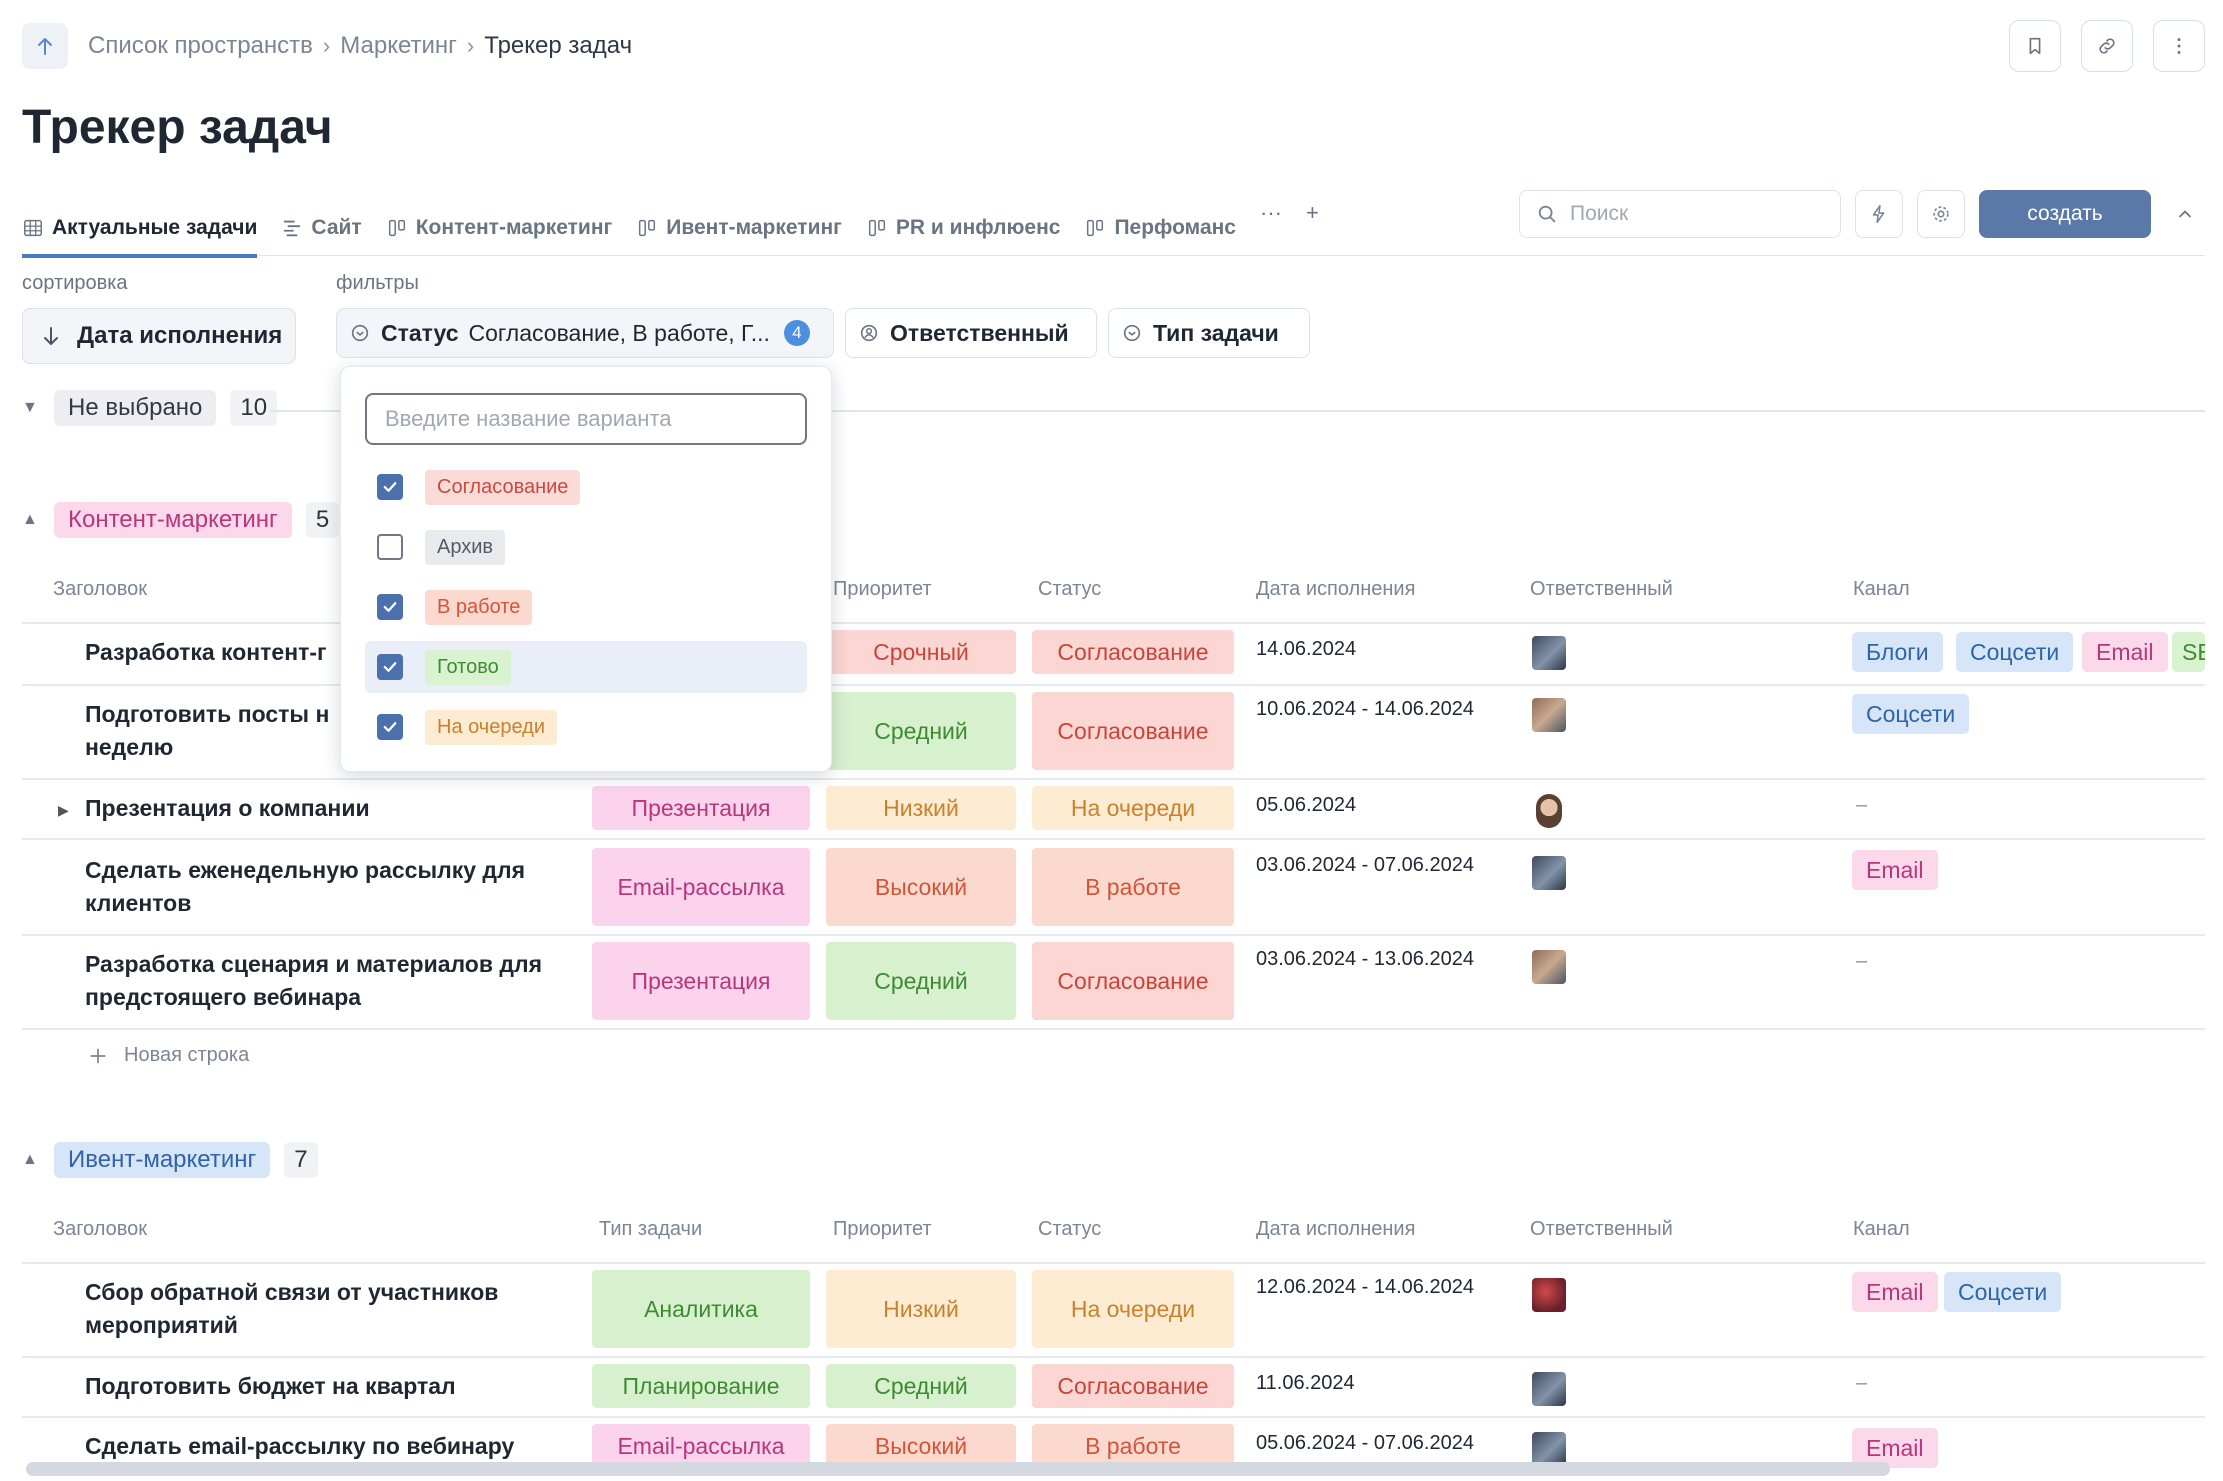 The image size is (2223, 1481). I want to click on filter-status: Статус Согласование, В работе, Г... 4, so click(585, 333).